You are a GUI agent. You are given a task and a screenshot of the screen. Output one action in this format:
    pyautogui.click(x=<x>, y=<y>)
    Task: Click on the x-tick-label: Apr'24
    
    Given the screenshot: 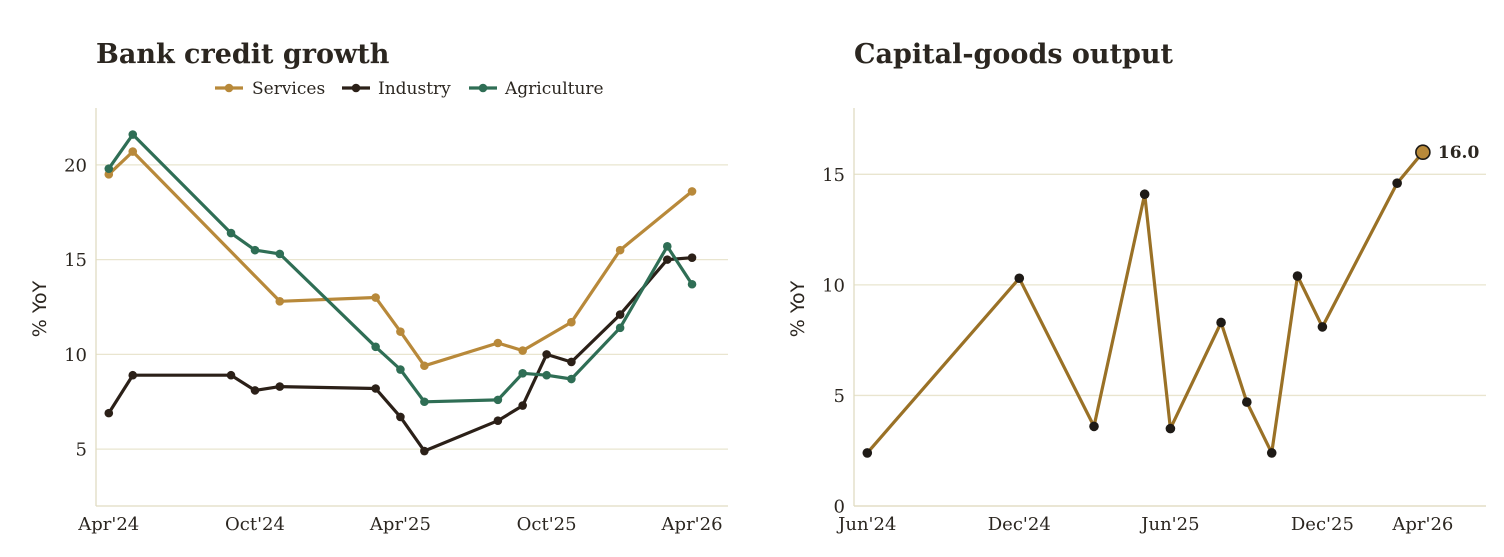 What is the action you would take?
    pyautogui.click(x=108, y=524)
    